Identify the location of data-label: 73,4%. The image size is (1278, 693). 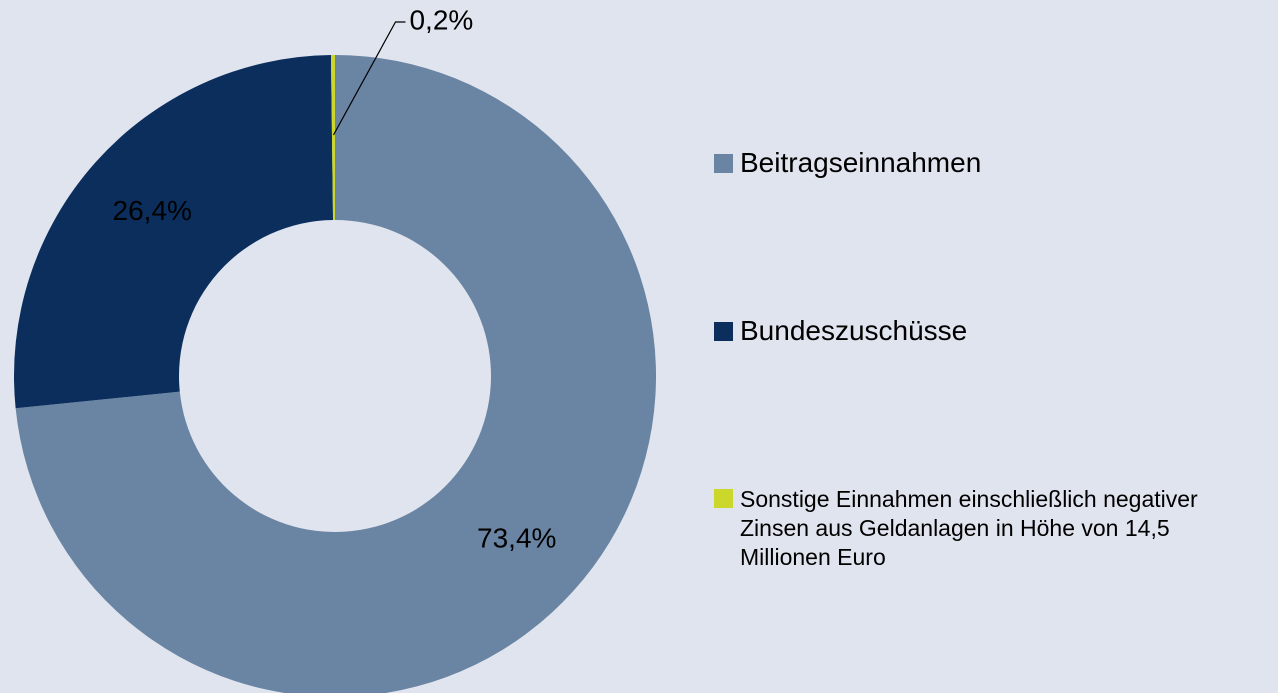
(516, 538).